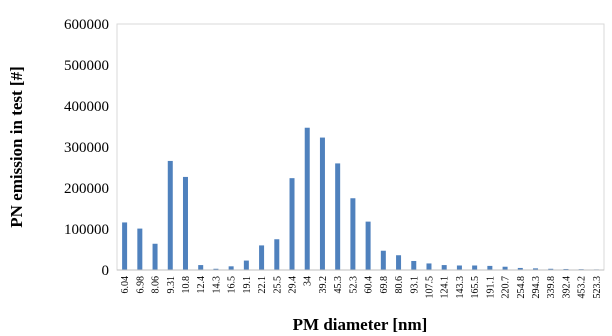 The image size is (612, 336). I want to click on x-tick-label: 16.5, so click(232, 285).